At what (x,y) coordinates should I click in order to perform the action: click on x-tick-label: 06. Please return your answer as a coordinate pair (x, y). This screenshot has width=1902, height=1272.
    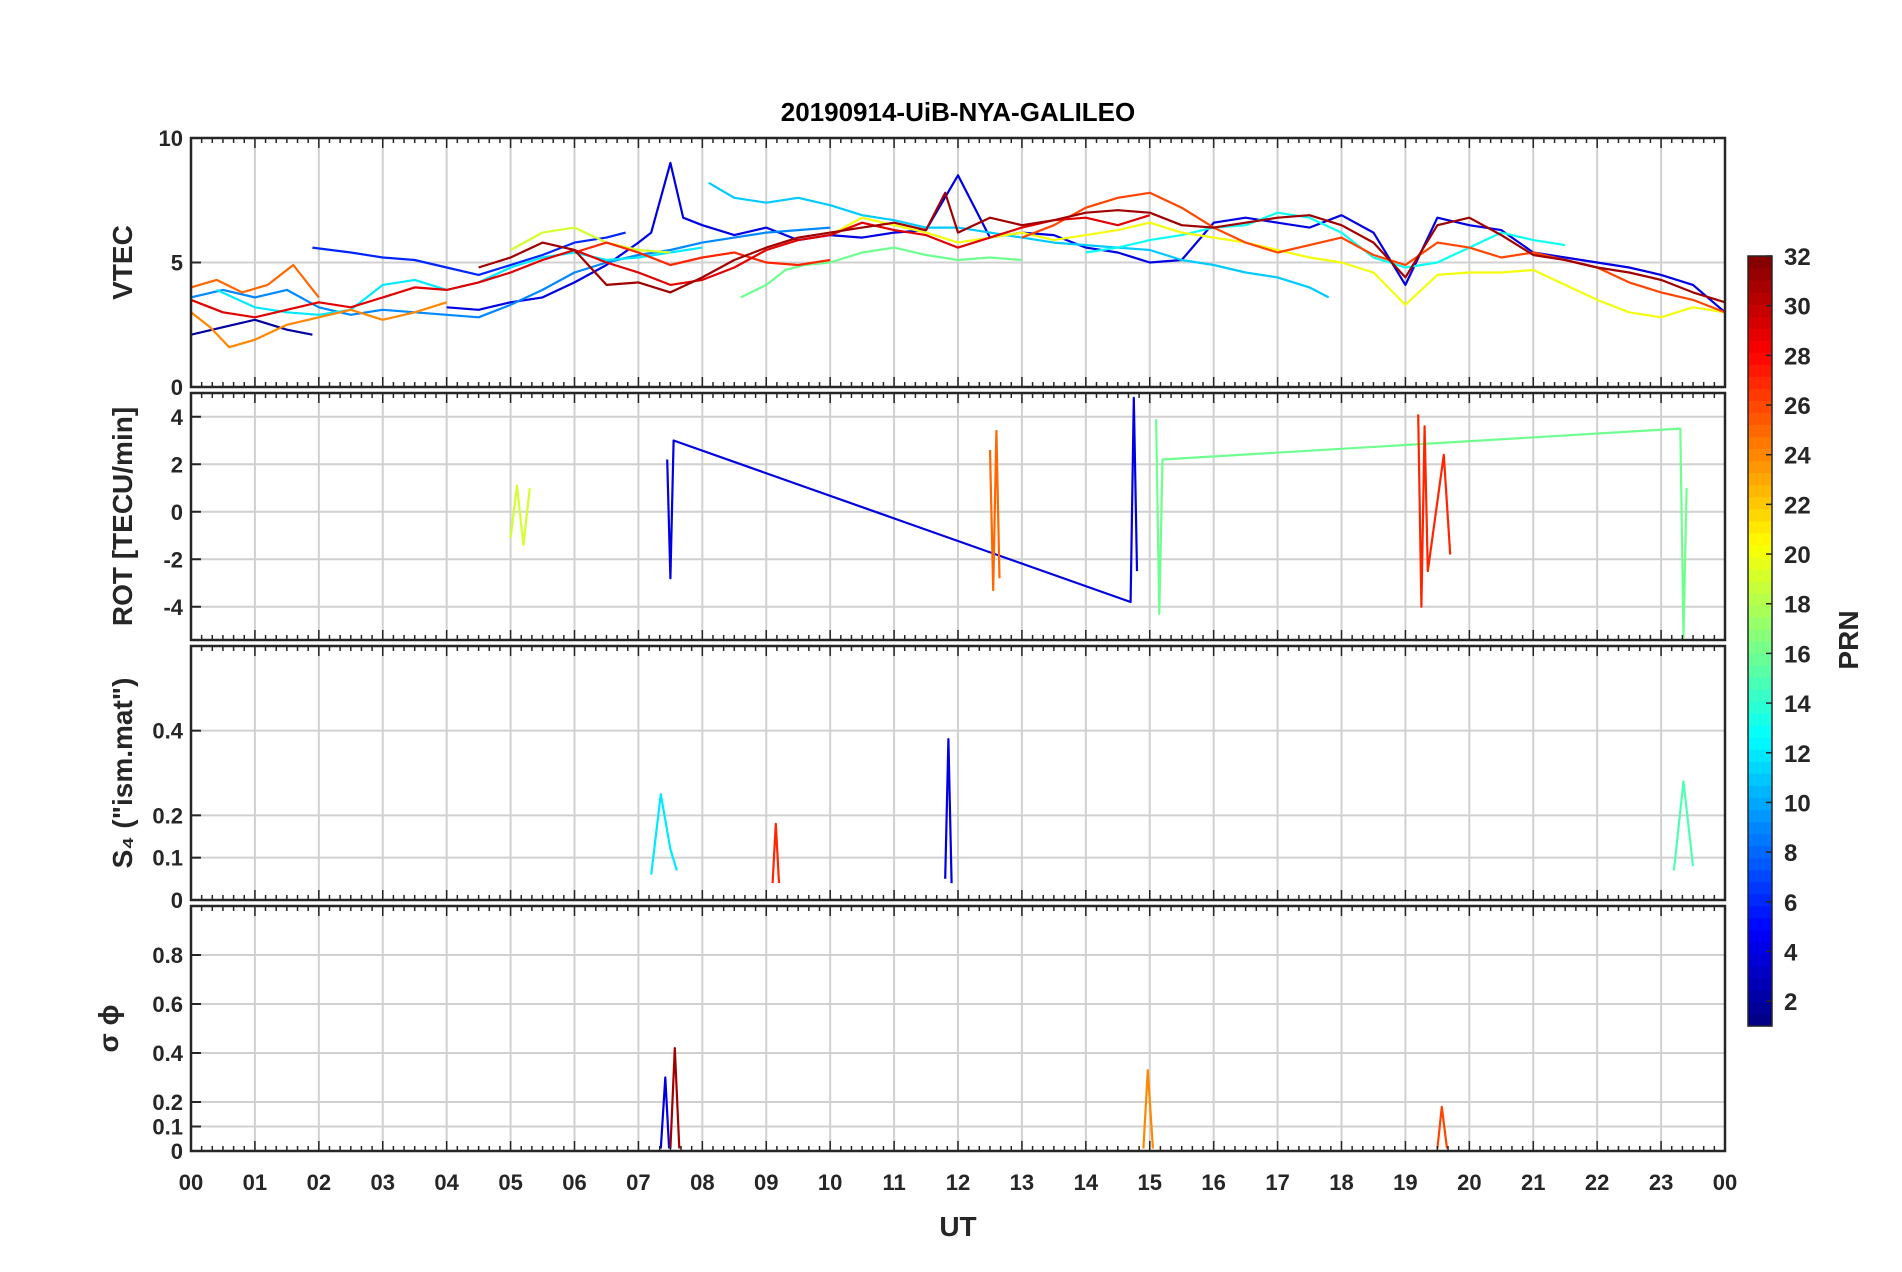
    Looking at the image, I should click on (574, 1182).